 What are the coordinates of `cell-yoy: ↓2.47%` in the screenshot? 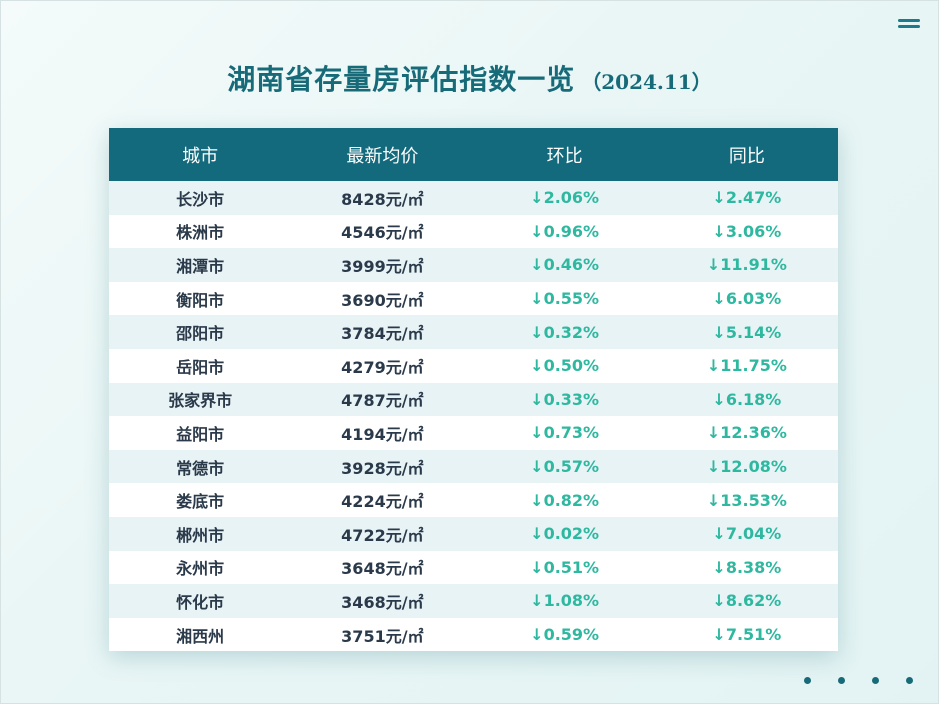 It's located at (747, 198).